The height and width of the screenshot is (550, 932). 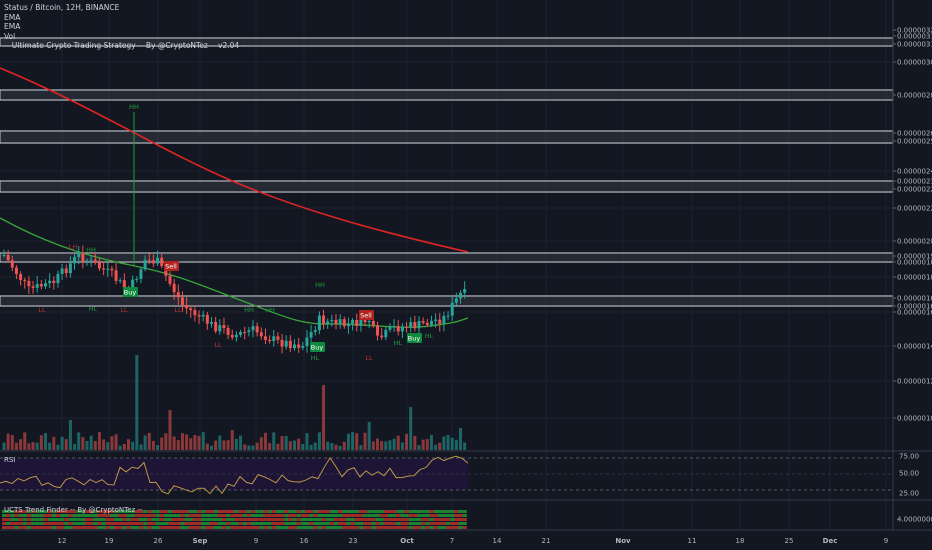 I want to click on indicator-ema-1: EMA, so click(x=12, y=17).